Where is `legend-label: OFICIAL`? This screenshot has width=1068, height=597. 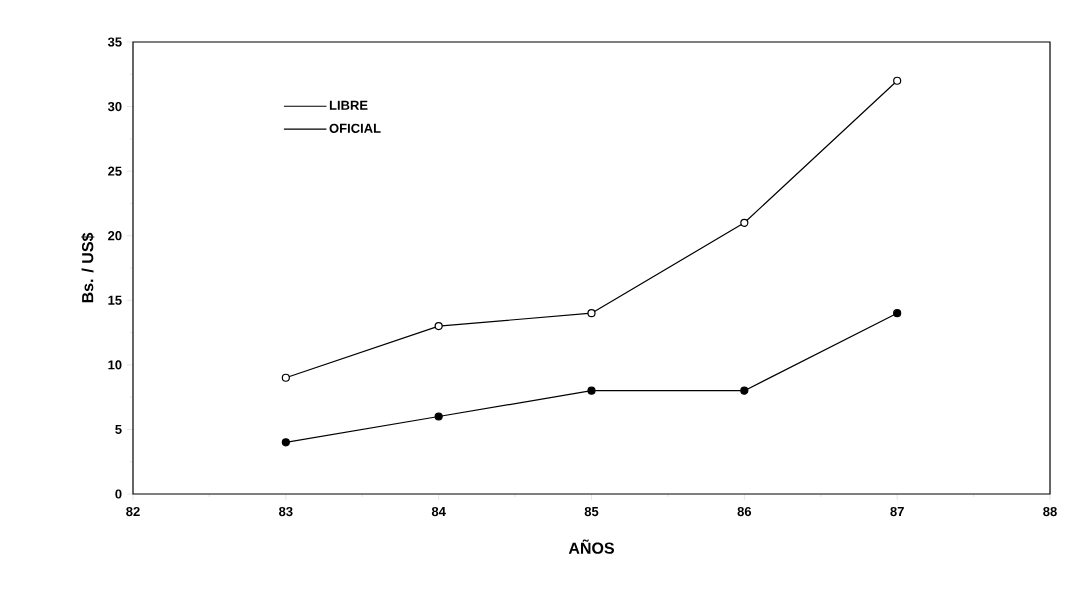 legend-label: OFICIAL is located at coordinates (355, 128).